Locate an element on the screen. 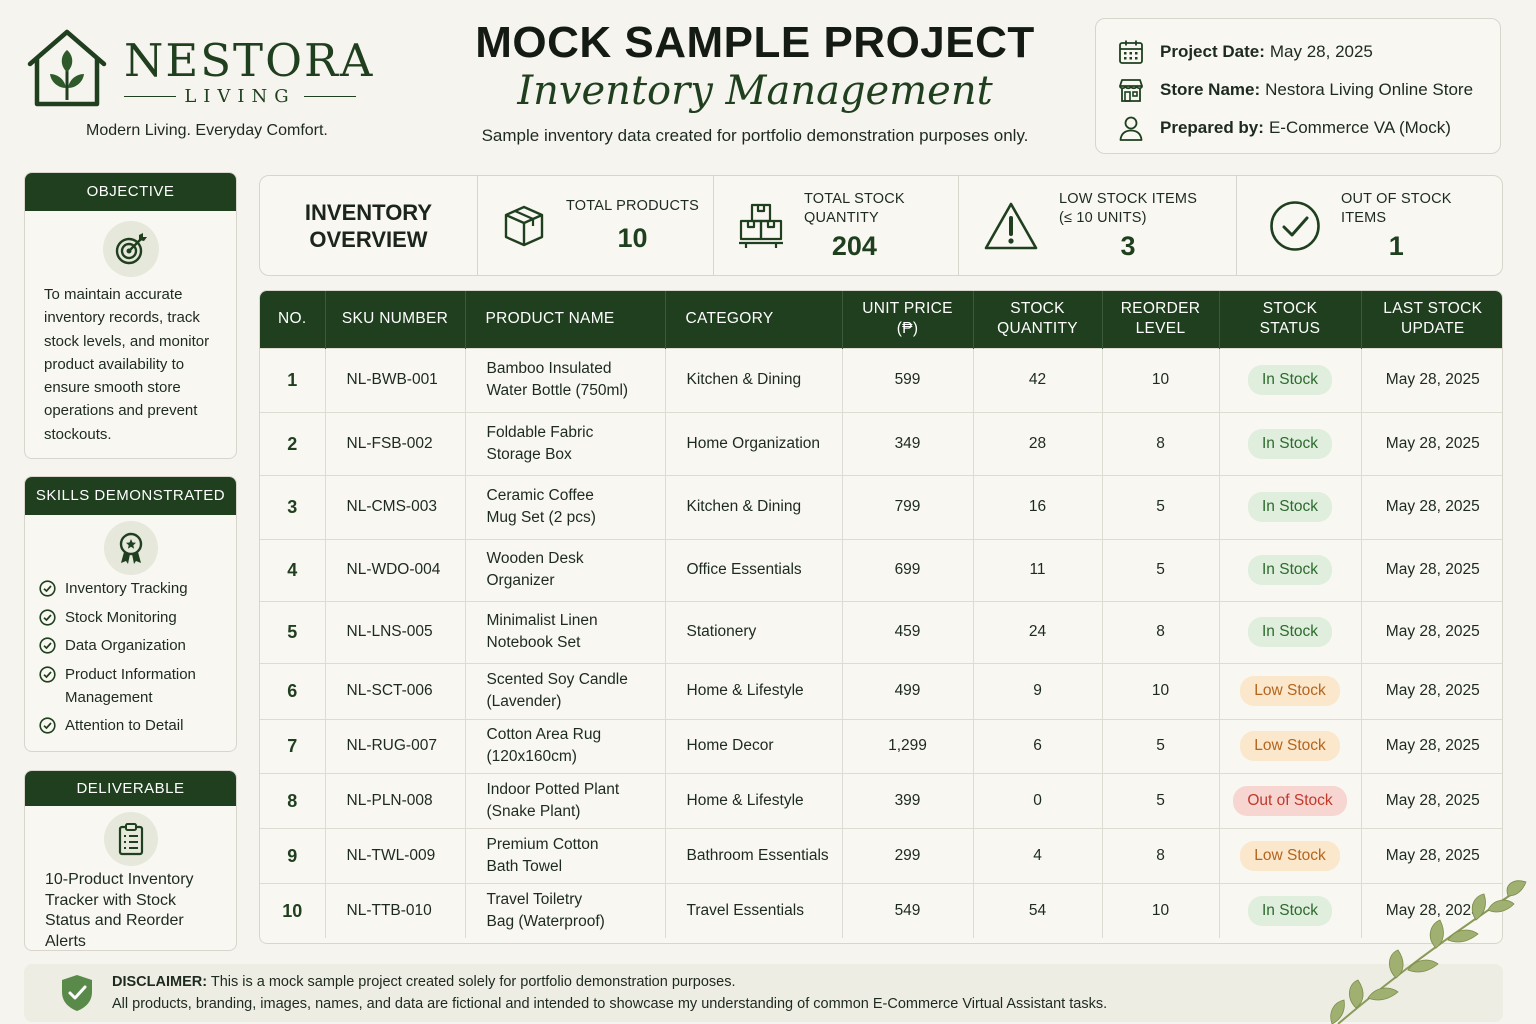  column-header: UNIT PRICE (₱) is located at coordinates (908, 319).